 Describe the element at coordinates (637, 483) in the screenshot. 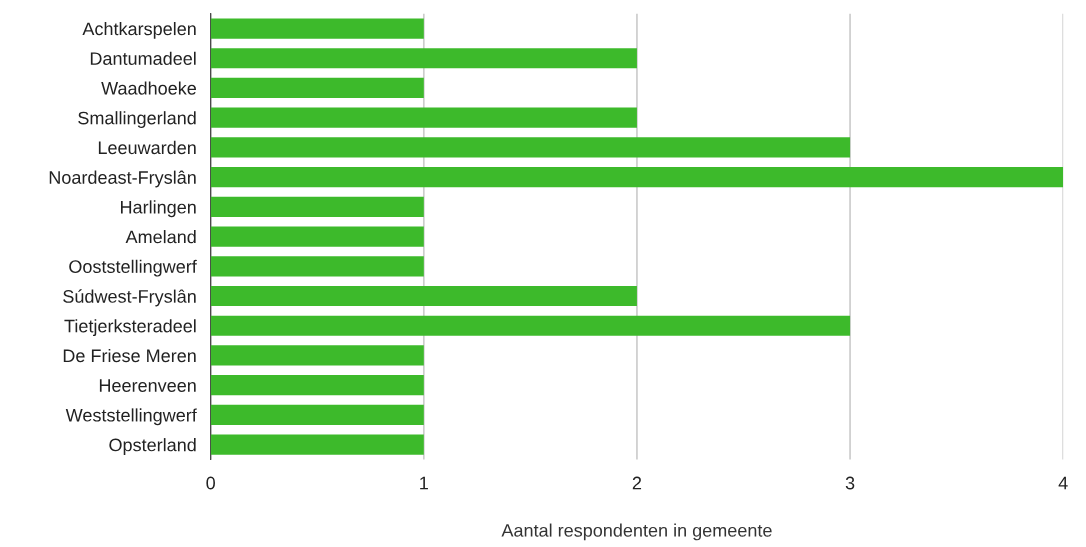

I see `x-tick-label: 2` at that location.